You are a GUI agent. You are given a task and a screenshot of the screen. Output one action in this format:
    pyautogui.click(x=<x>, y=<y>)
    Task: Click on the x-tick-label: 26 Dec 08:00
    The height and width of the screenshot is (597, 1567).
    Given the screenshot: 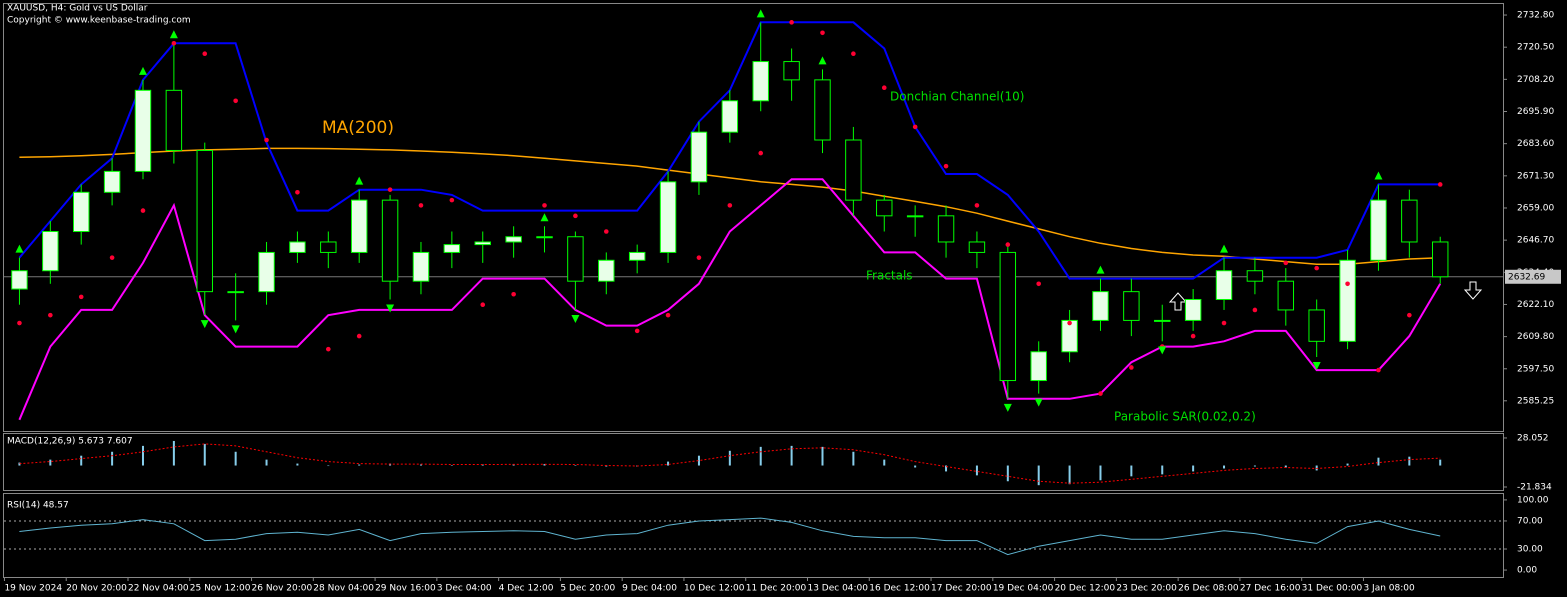 What is the action you would take?
    pyautogui.click(x=1208, y=589)
    